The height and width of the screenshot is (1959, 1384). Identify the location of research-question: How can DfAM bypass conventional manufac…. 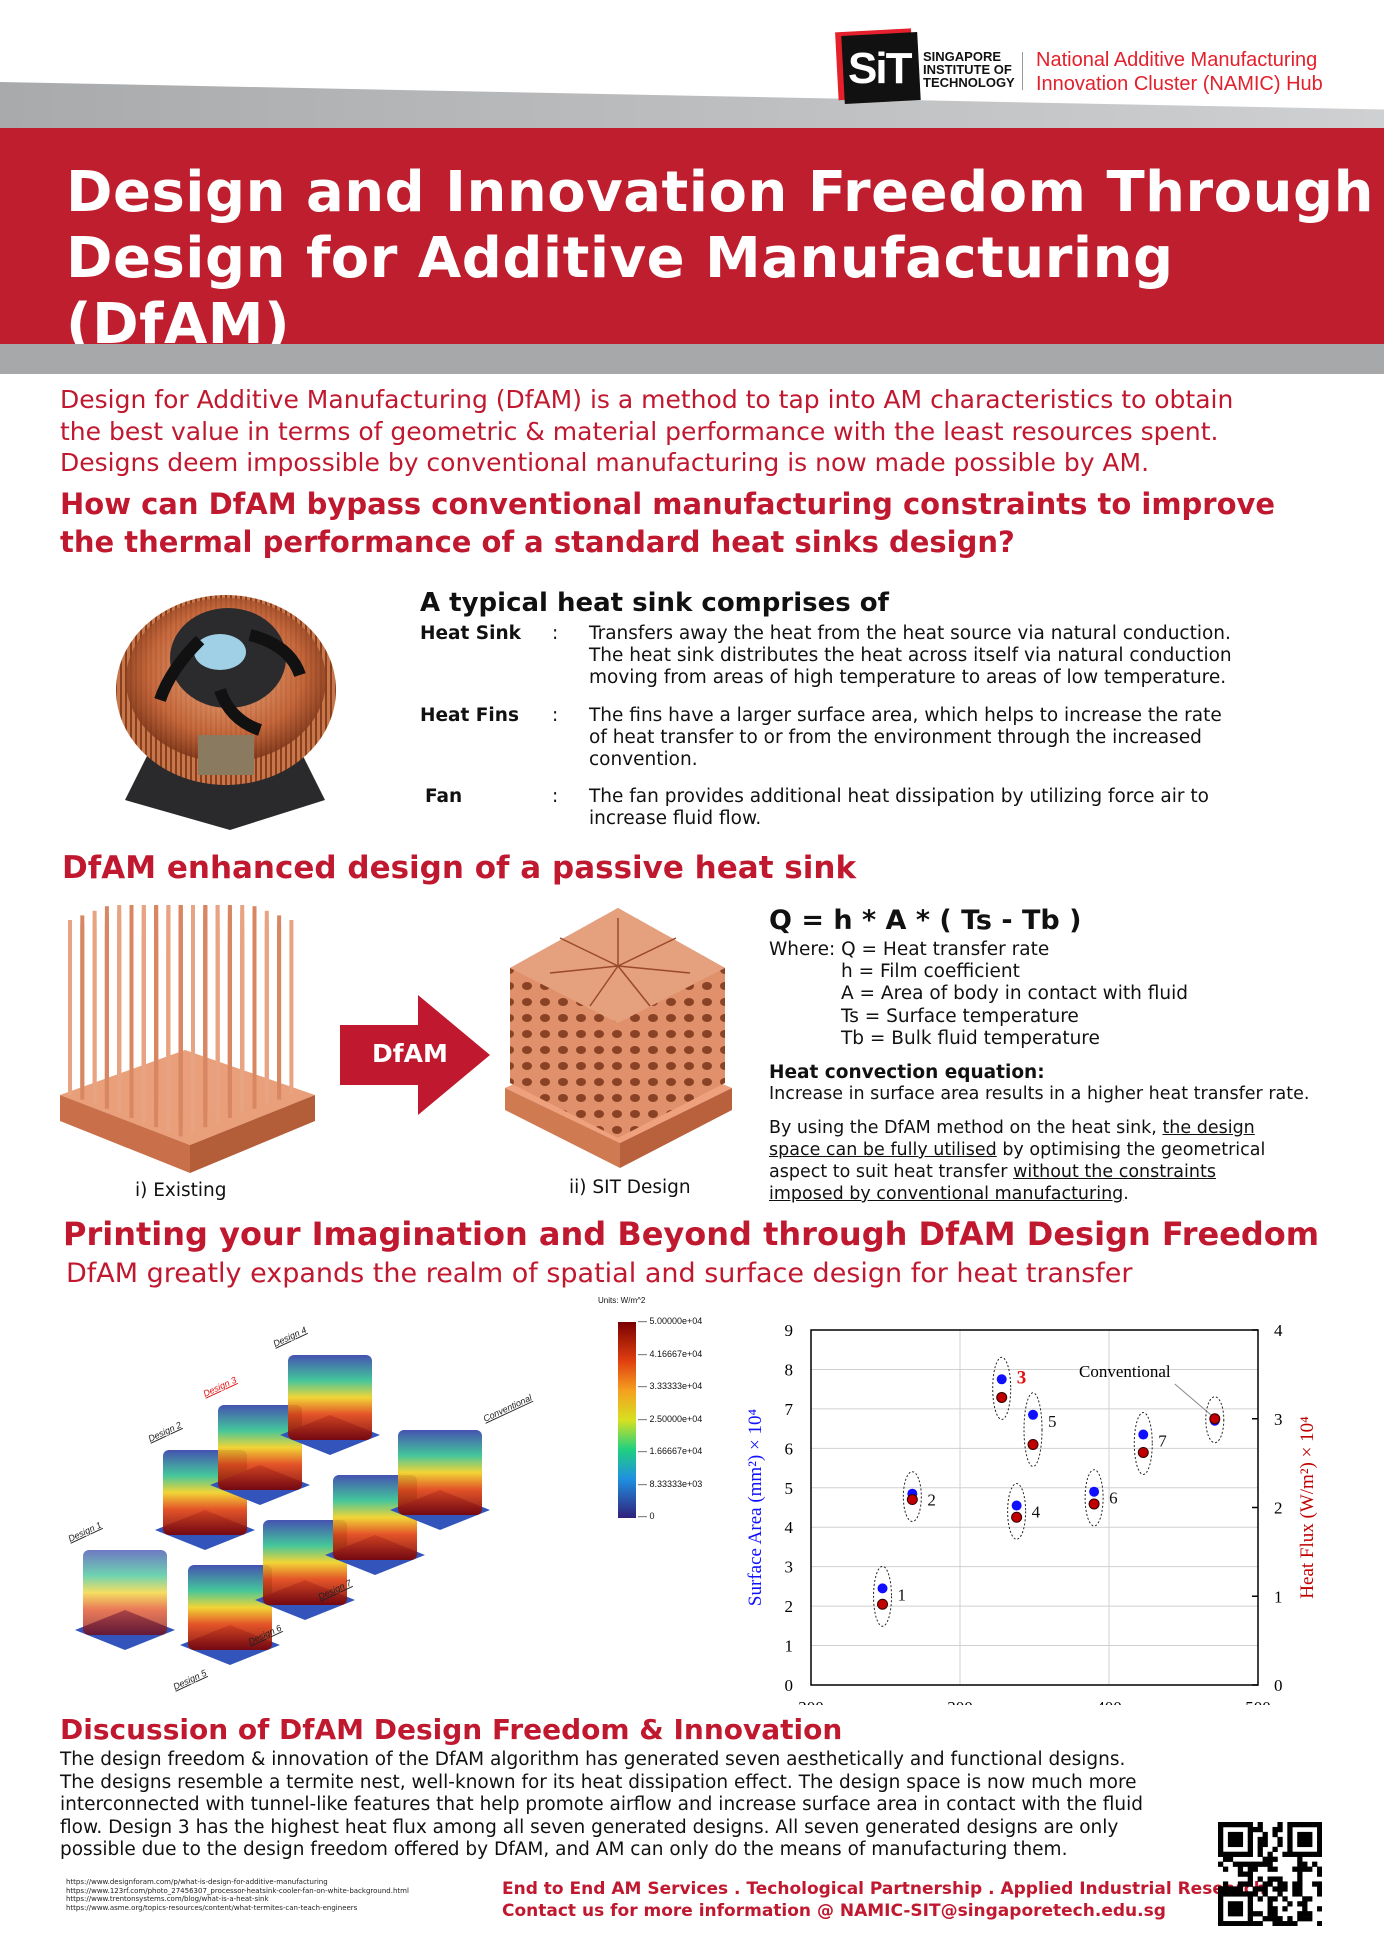
(667, 523).